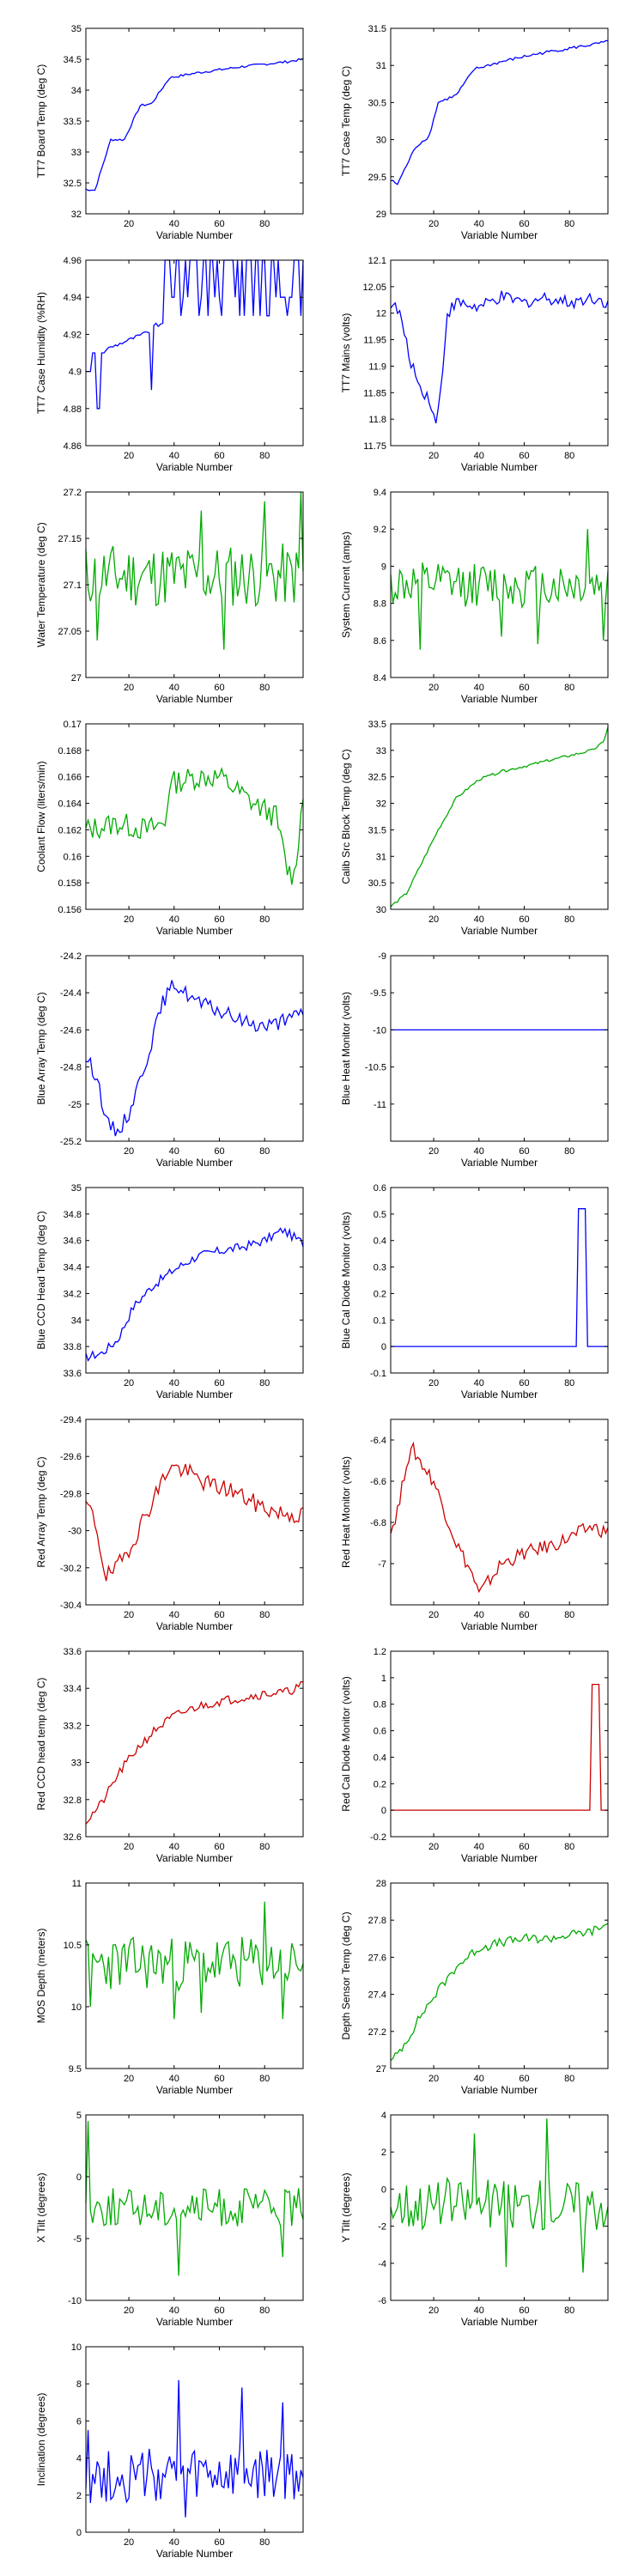  I want to click on y-axis-label: Inclination (degrees), so click(41, 2440).